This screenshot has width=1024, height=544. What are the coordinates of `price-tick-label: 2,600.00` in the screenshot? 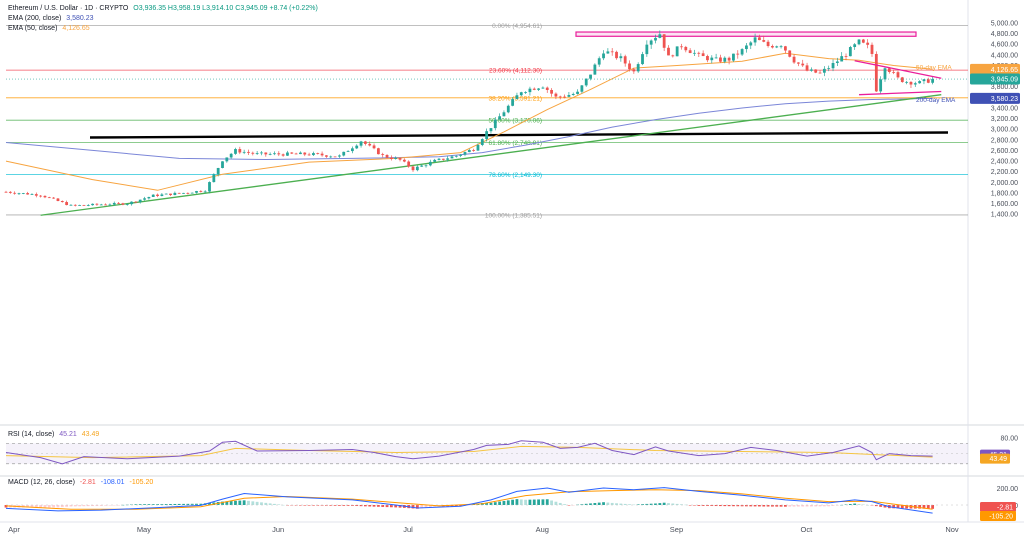 It's located at (1004, 151).